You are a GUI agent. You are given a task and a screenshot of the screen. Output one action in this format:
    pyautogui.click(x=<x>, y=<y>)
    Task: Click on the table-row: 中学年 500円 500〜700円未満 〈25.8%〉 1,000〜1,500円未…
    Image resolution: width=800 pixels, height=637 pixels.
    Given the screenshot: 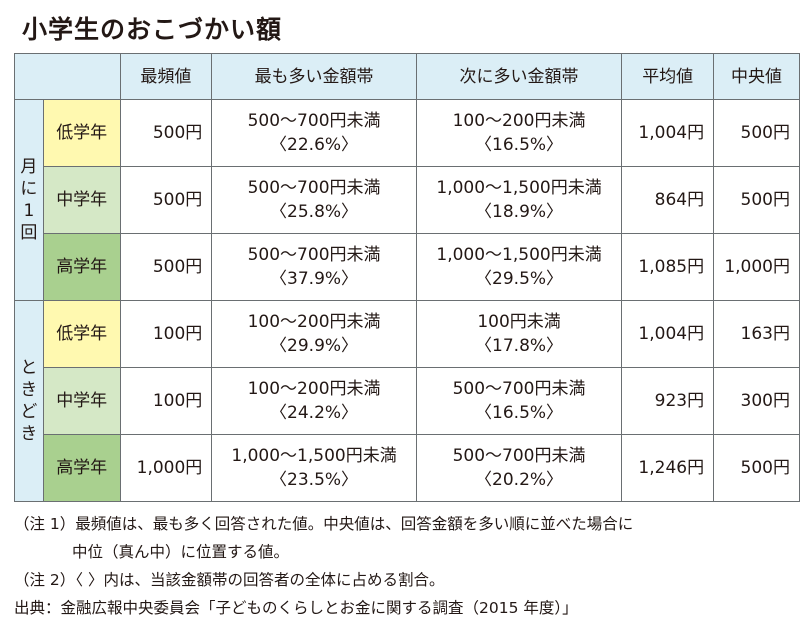 What is the action you would take?
    pyautogui.click(x=407, y=200)
    